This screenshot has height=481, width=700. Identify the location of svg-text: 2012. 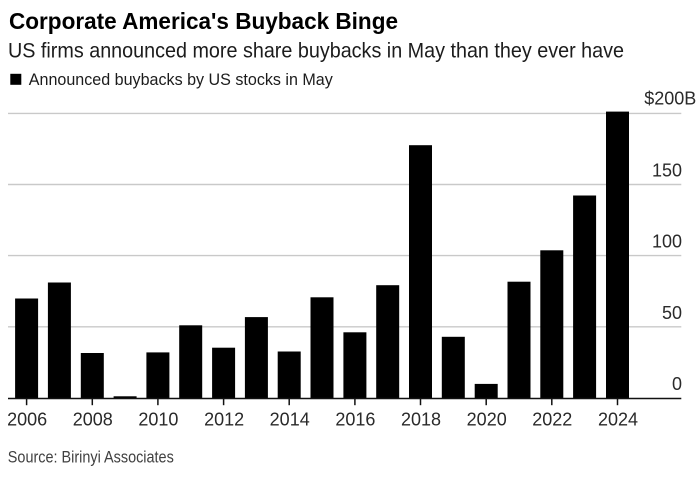
(224, 420).